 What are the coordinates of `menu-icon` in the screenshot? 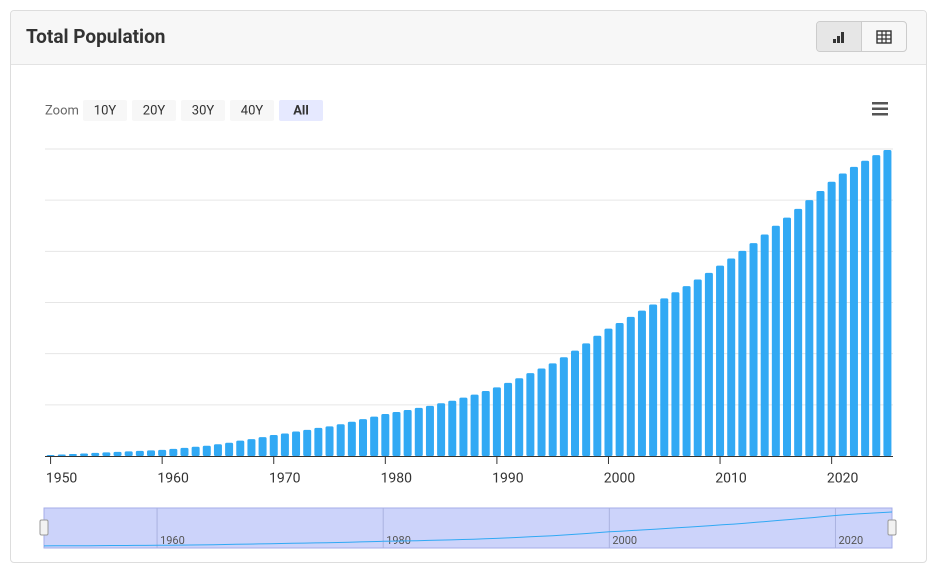 It's located at (880, 109).